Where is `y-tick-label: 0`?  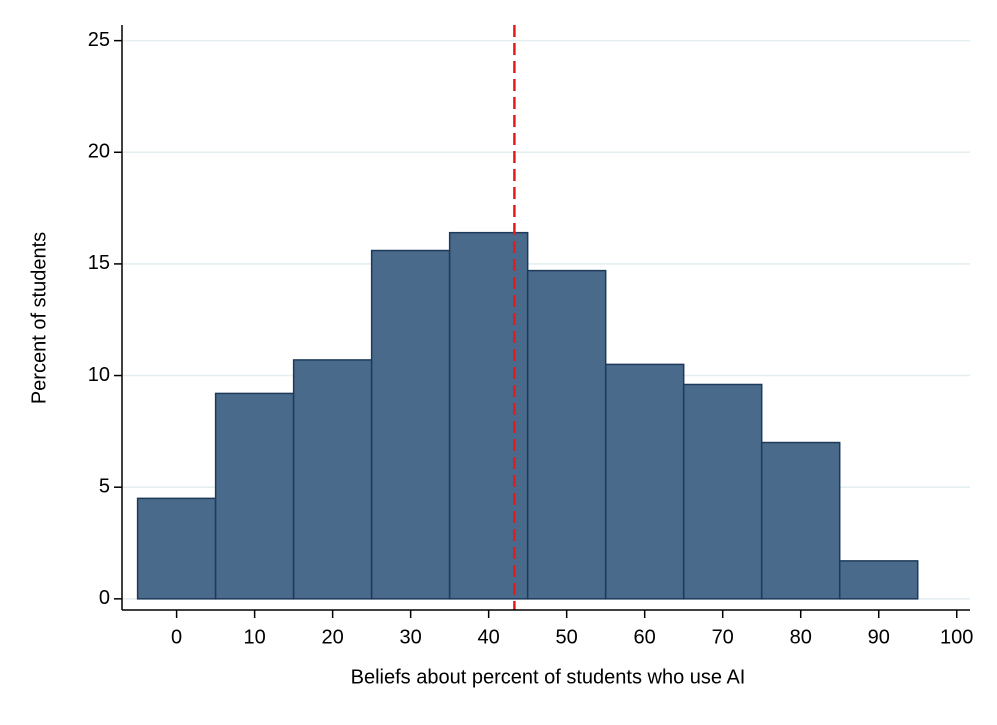
y-tick-label: 0 is located at coordinates (104, 598).